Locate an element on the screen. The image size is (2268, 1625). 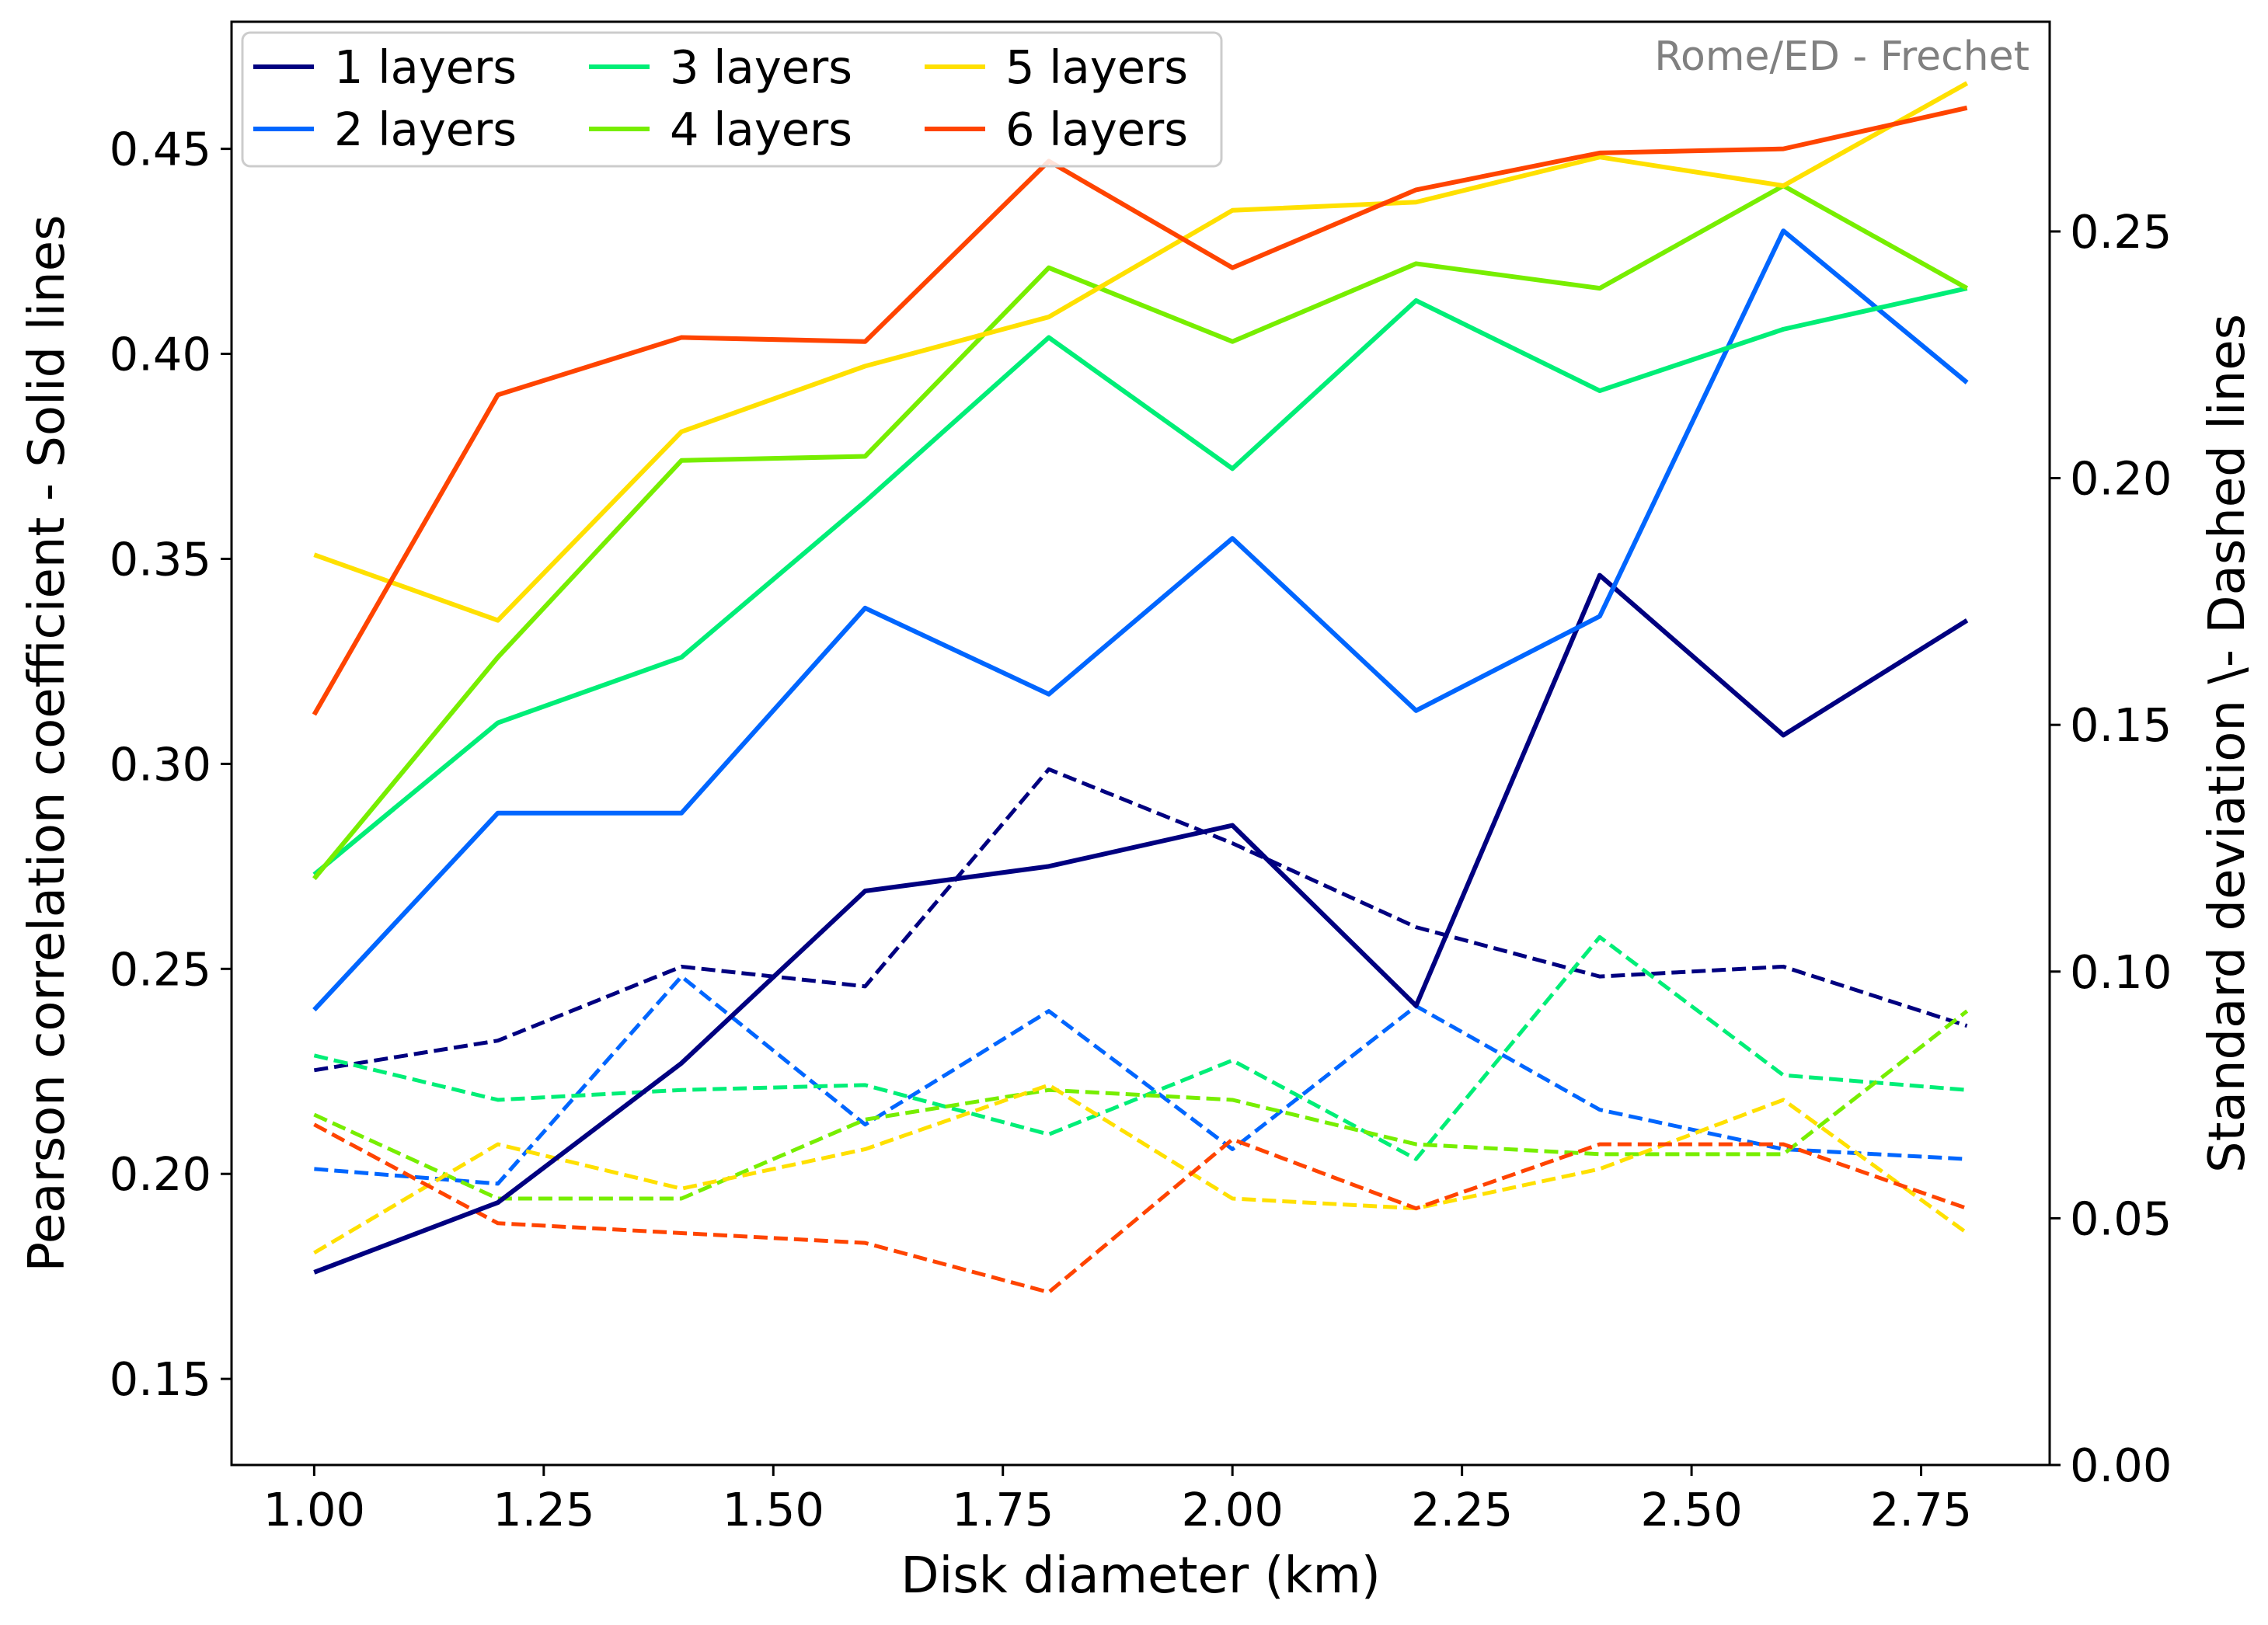
y-right-tick-label: 0.20 is located at coordinates (2121, 479).